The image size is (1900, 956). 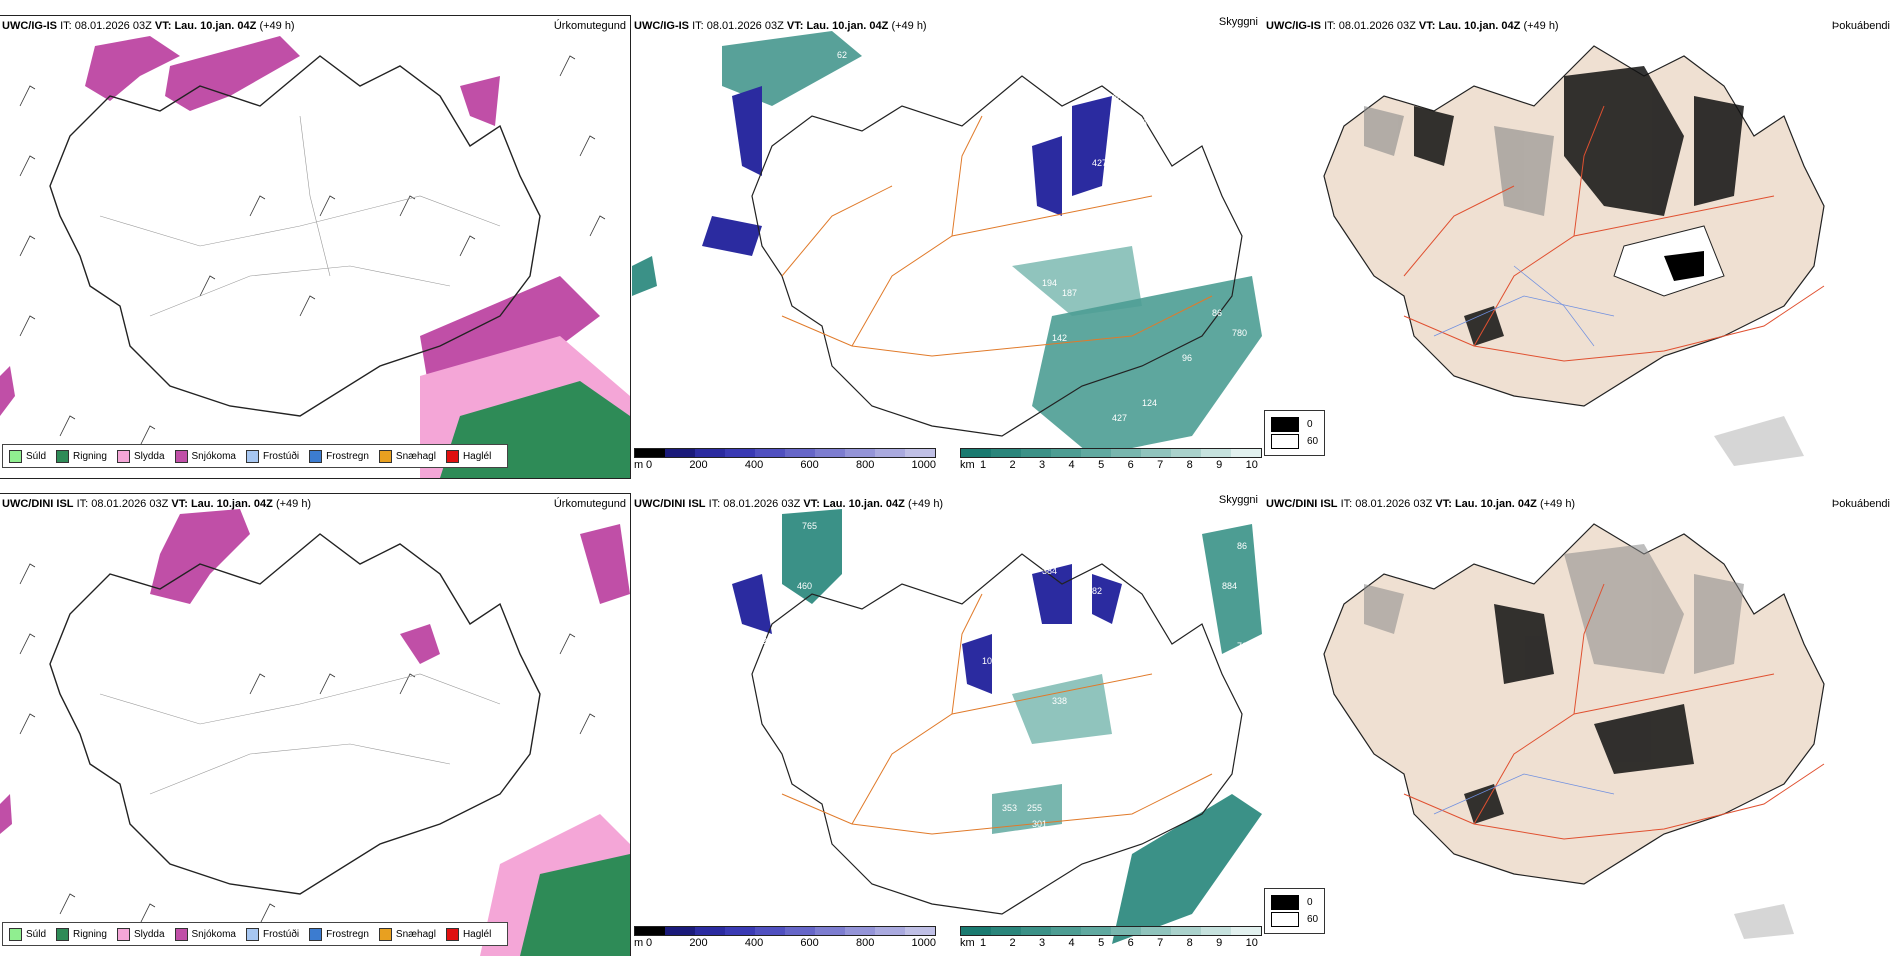 What do you see at coordinates (1049, 571) in the screenshot?
I see `svg-text: 384` at bounding box center [1049, 571].